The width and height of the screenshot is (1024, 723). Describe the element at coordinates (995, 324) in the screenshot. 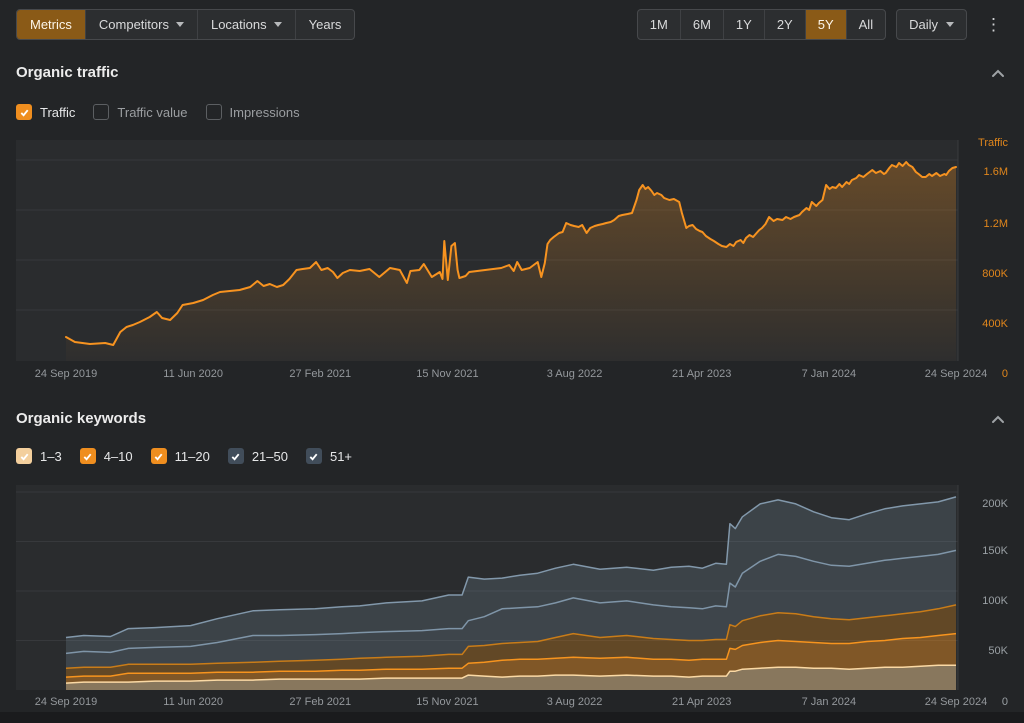

I see `y-tick-label: 400K` at that location.